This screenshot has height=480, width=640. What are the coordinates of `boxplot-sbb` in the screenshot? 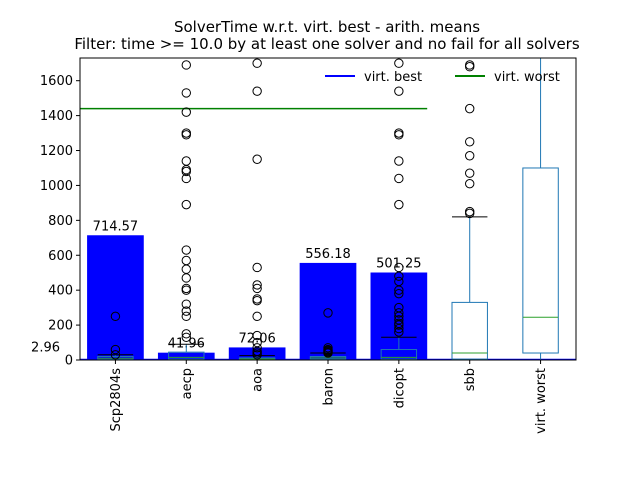 It's located at (469, 210).